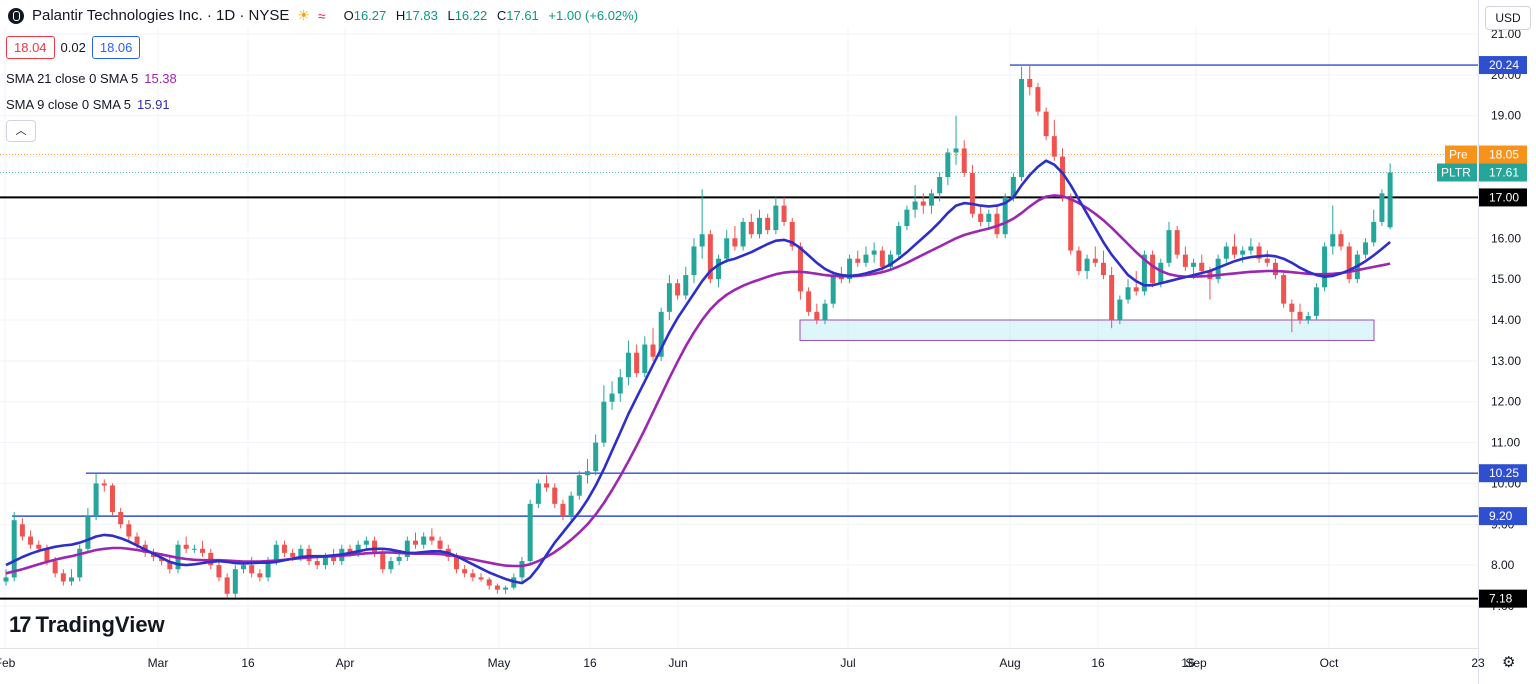  What do you see at coordinates (69, 104) in the screenshot?
I see `indicator-label: SMA 9 close 0 SMA 5` at bounding box center [69, 104].